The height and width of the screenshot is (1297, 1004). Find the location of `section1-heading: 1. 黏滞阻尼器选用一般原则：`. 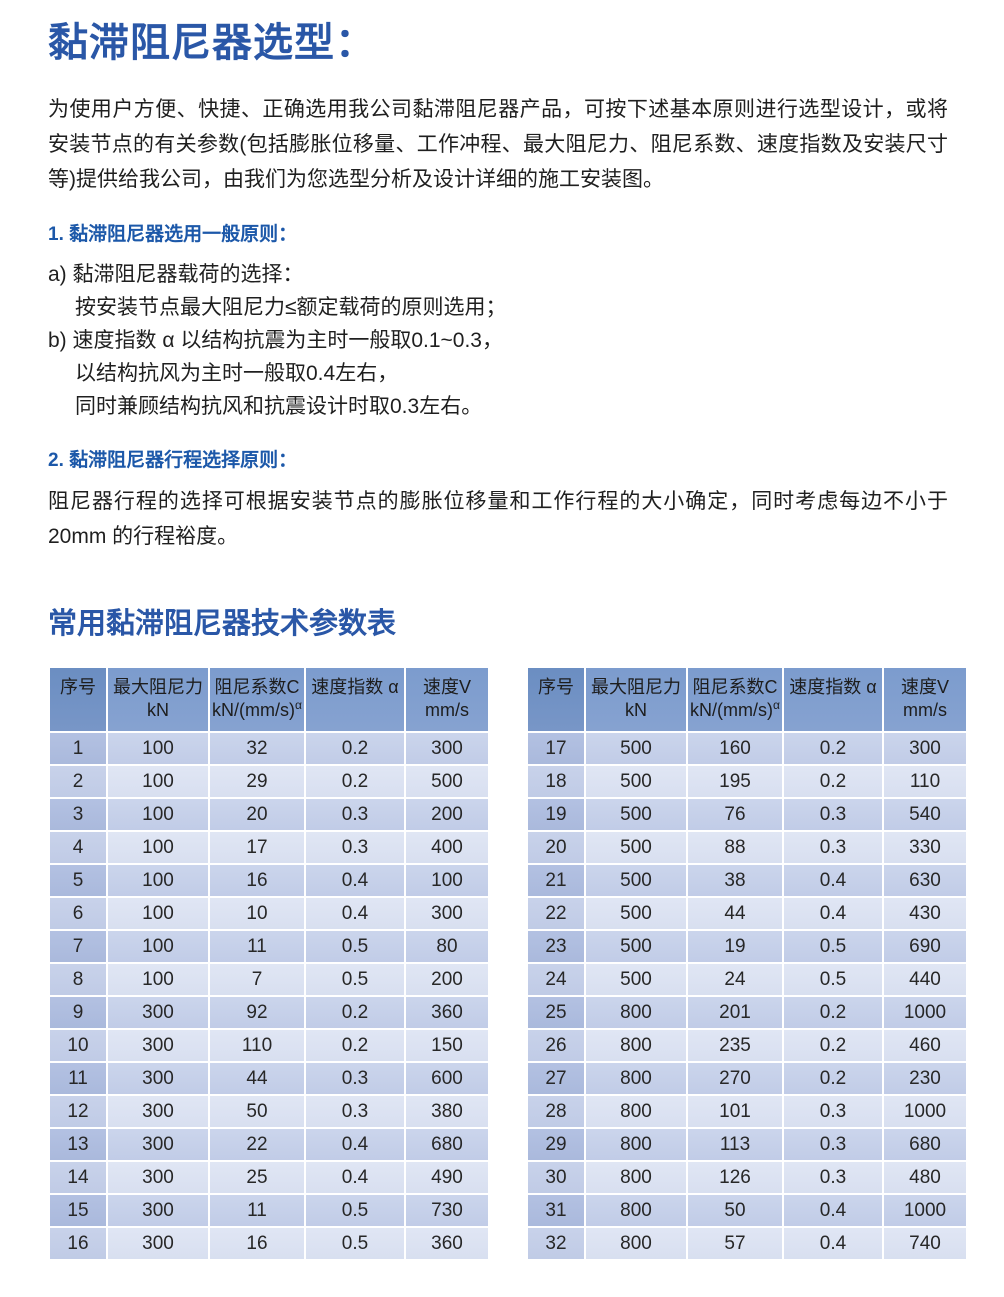

section1-heading: 1. 黏滞阻尼器选用一般原则： is located at coordinates (173, 234).